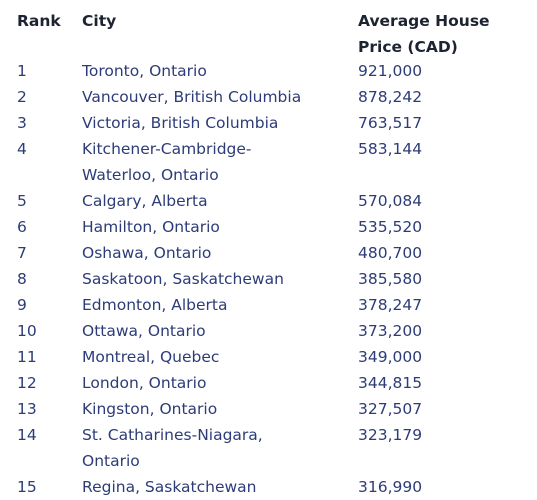 The height and width of the screenshot is (500, 537). Describe the element at coordinates (390, 279) in the screenshot. I see `price-cell: 385,580` at that location.